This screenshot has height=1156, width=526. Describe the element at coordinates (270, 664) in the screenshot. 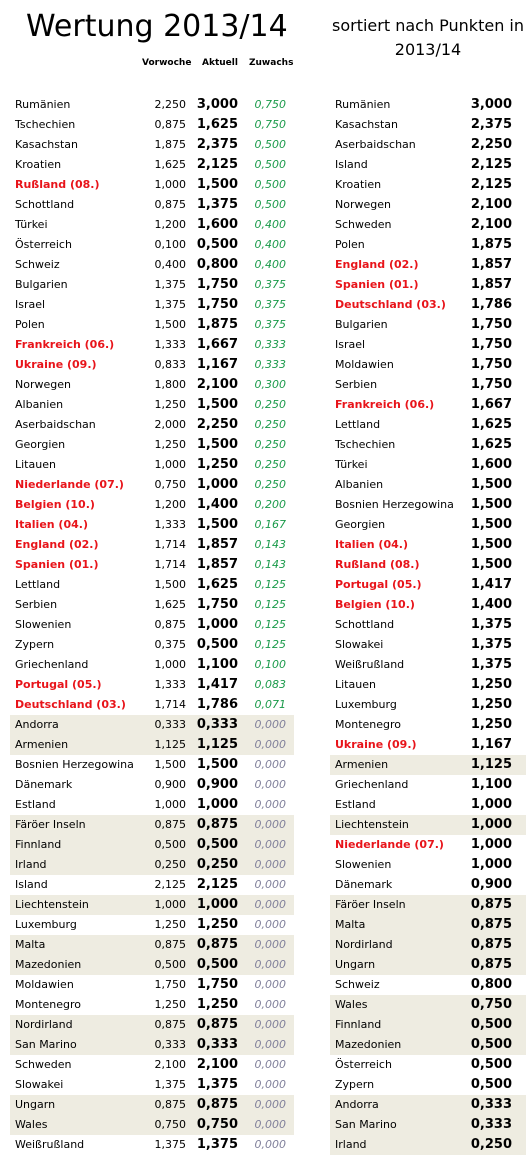

I see `zuwachs-value: 0,100` at that location.